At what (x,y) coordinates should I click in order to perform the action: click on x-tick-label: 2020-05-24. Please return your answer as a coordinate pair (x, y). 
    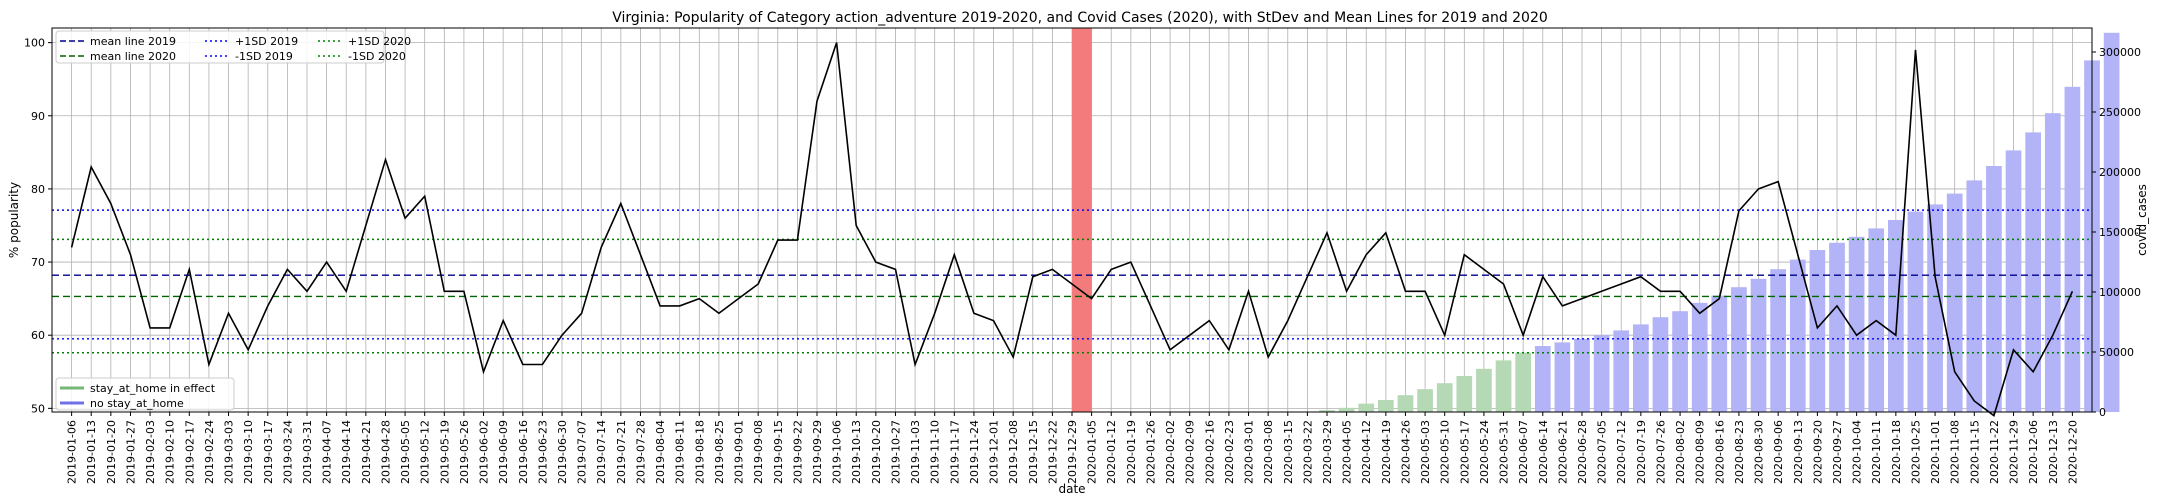
    Looking at the image, I should click on (1484, 452).